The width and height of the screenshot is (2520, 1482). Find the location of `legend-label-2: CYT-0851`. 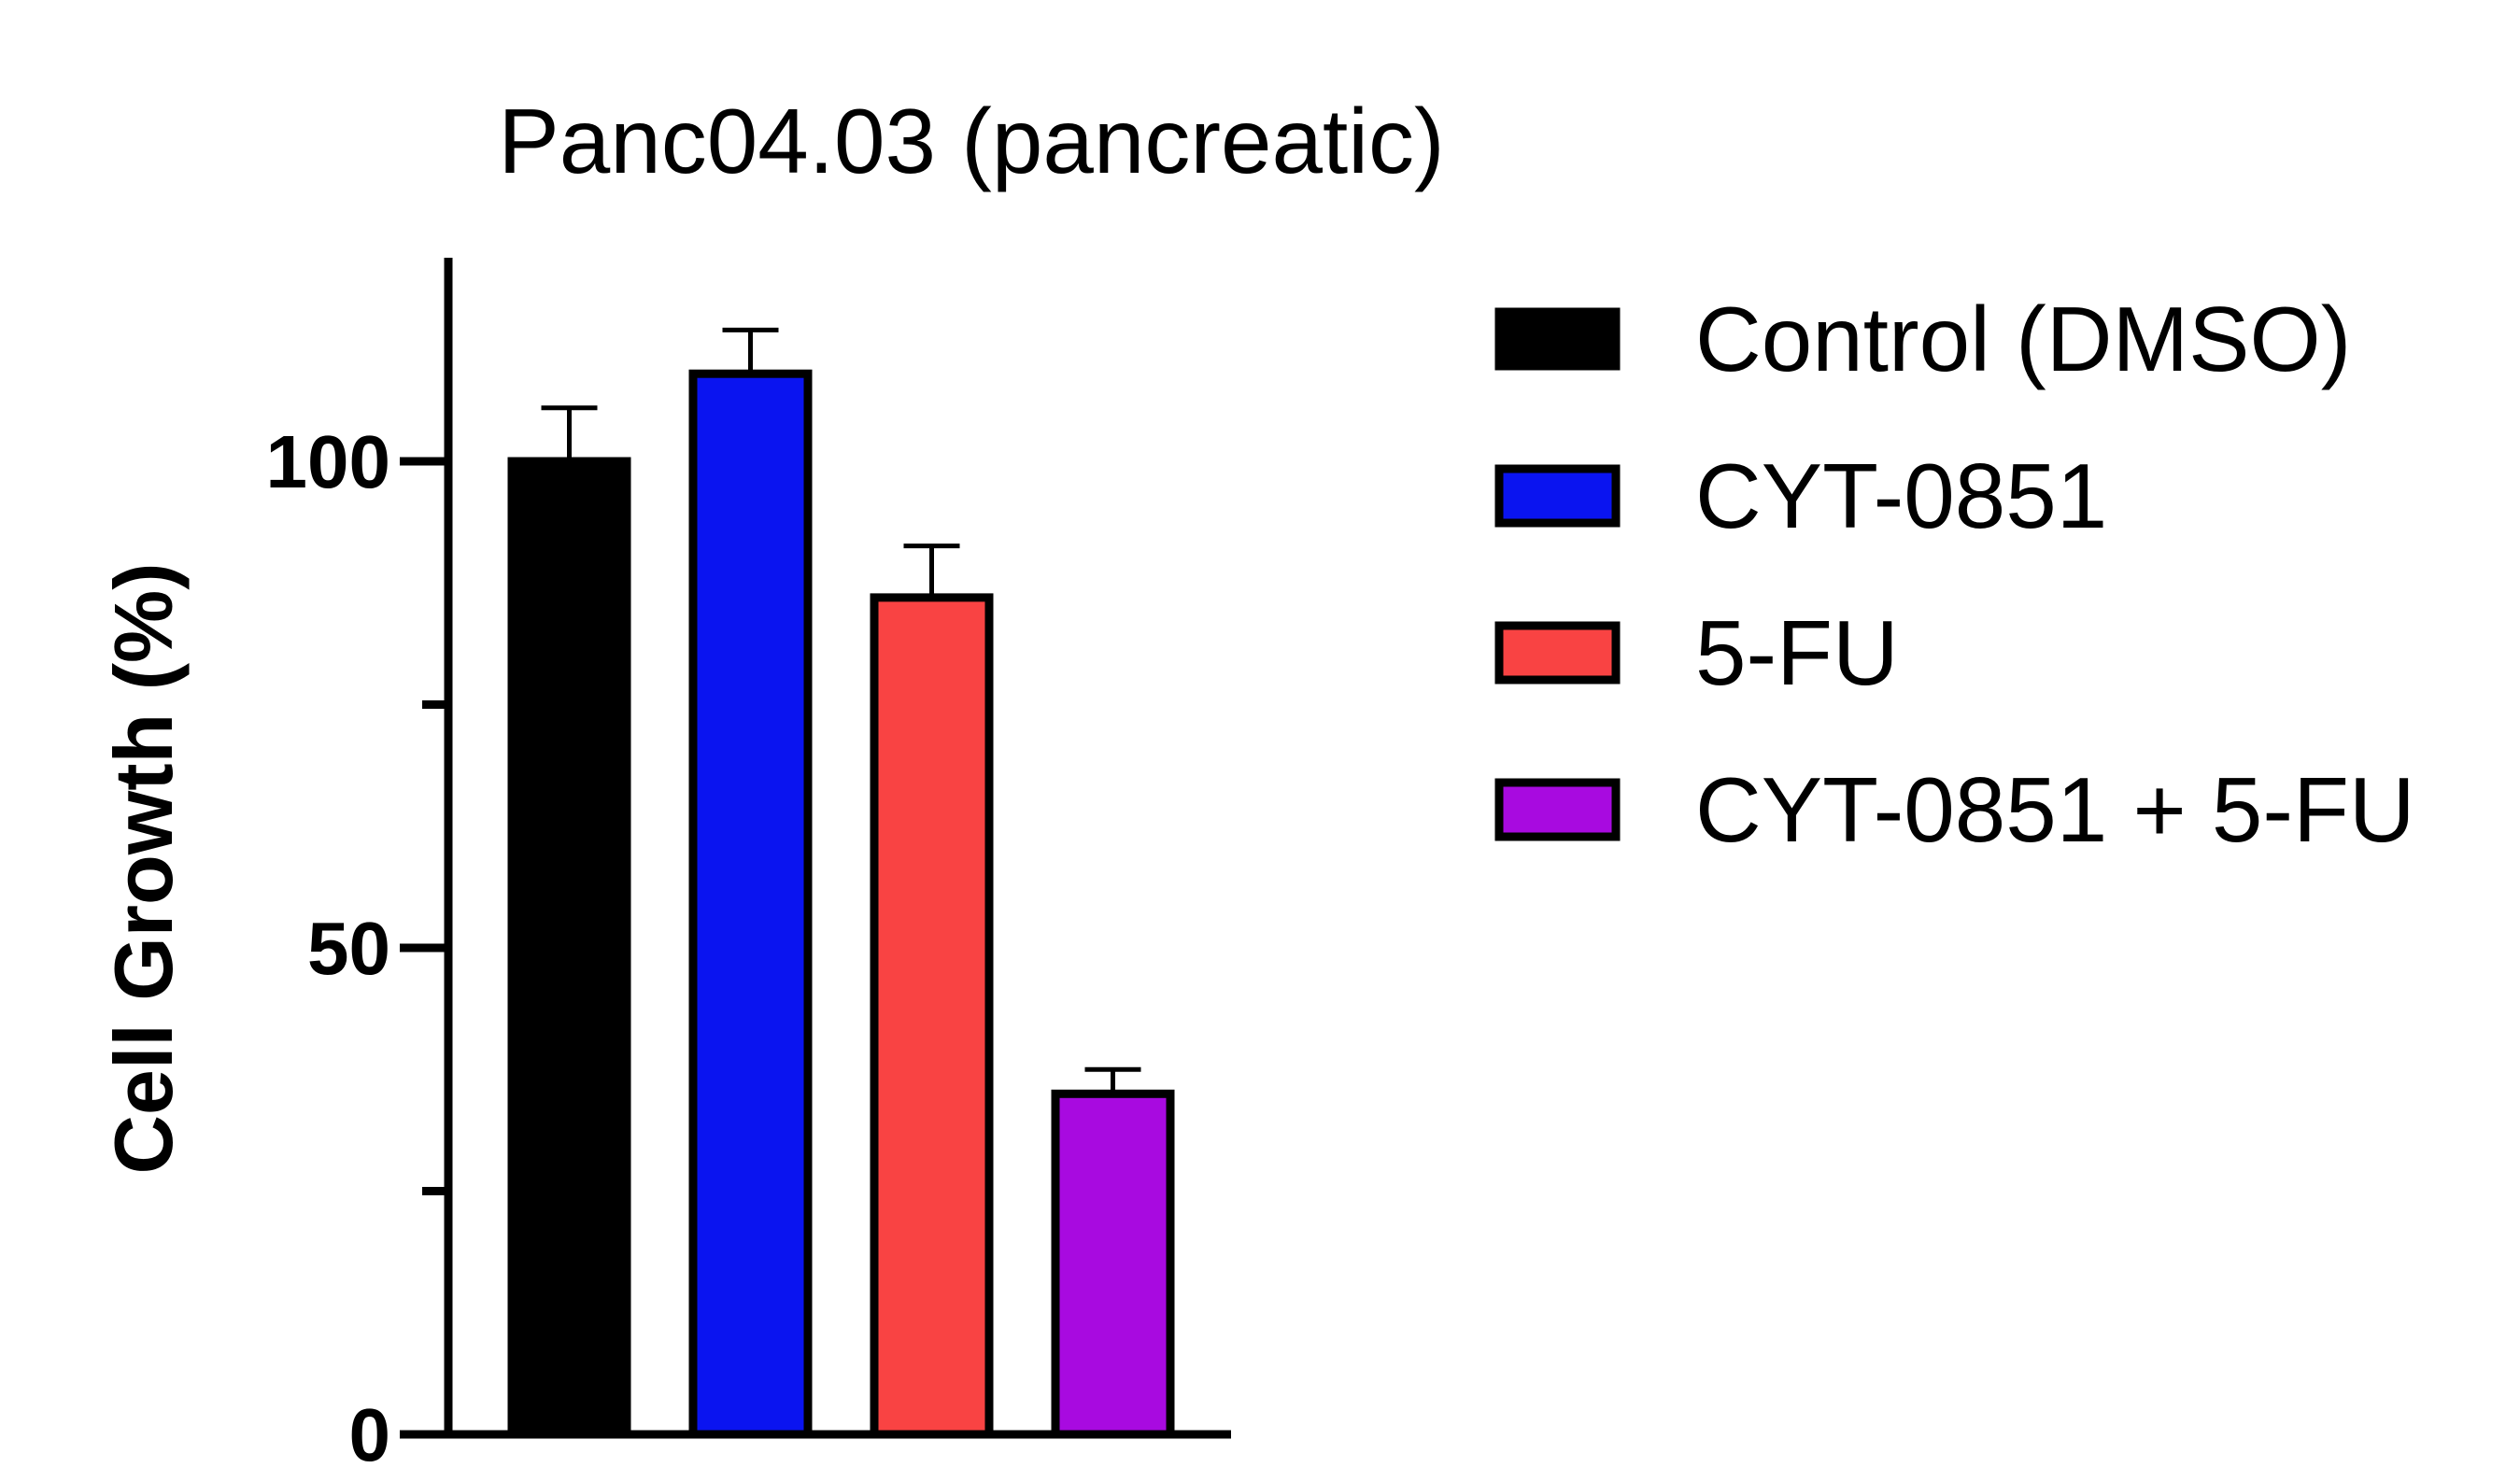

legend-label-2: CYT-0851 is located at coordinates (1901, 496).